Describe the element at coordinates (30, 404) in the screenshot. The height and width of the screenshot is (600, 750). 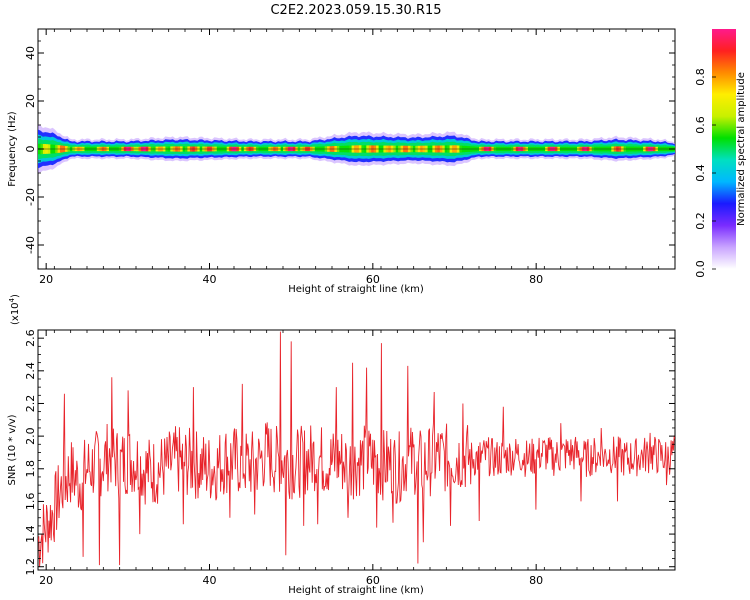
I see `y-tick-label: 2.2` at that location.